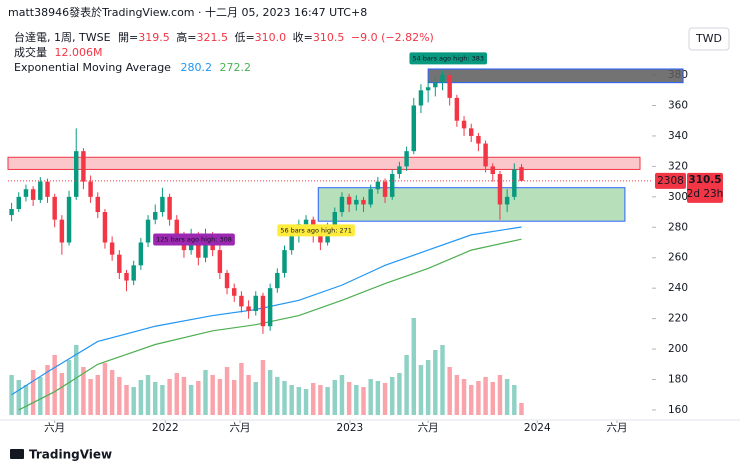 This screenshot has height=471, width=740. What do you see at coordinates (678, 319) in the screenshot?
I see `y-tick-label: 220` at bounding box center [678, 319].